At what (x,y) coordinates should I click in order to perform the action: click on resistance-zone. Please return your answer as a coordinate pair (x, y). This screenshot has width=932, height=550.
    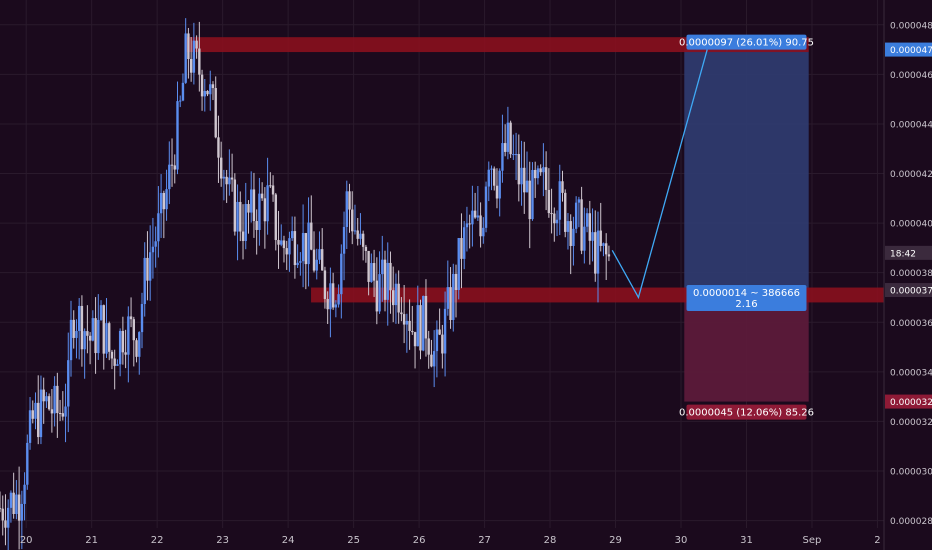
    Looking at the image, I should click on (497, 45).